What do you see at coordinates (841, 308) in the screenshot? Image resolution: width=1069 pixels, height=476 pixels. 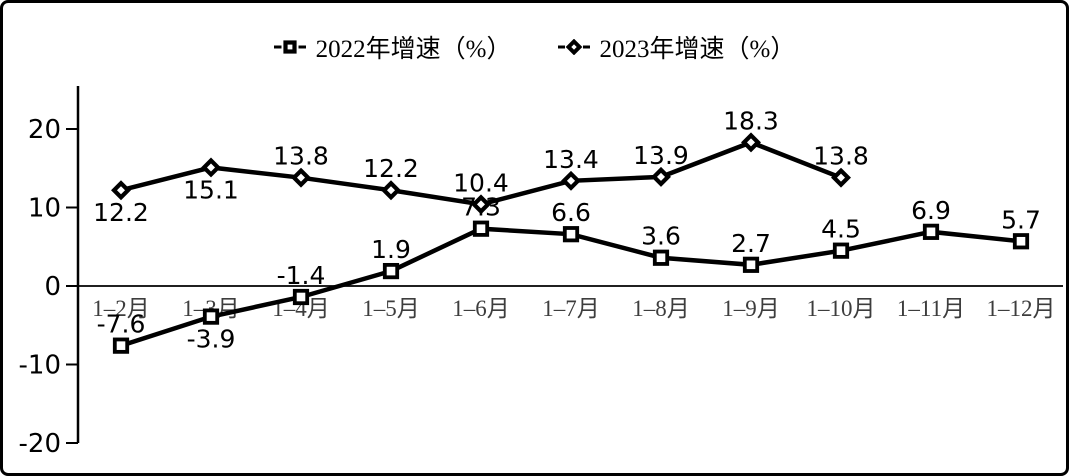 I see `x-category-label: 1–10月` at bounding box center [841, 308].